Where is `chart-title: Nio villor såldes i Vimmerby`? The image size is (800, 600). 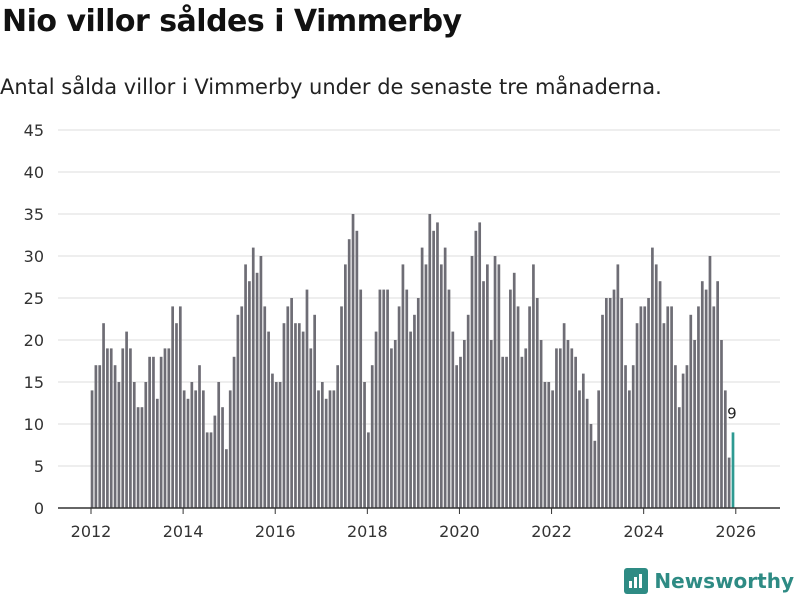
chart-title: Nio villor såldes i Vimmerby is located at coordinates (232, 21).